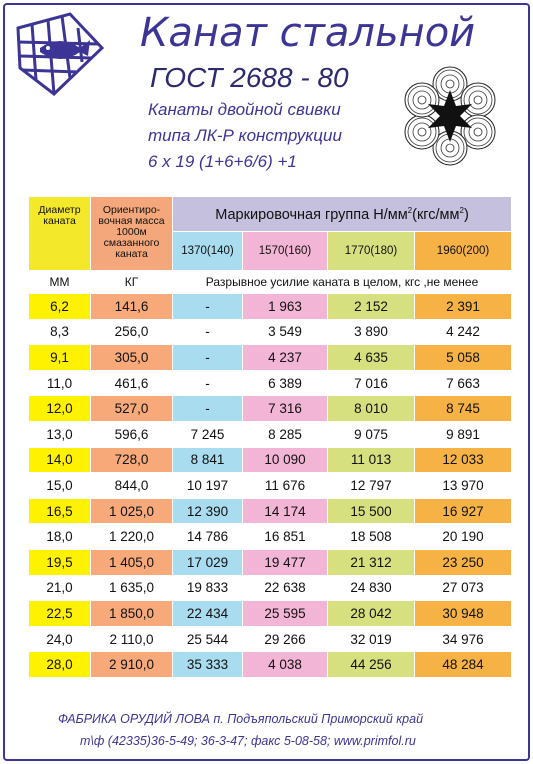  I want to click on unit-diameter: ММ, so click(59, 282).